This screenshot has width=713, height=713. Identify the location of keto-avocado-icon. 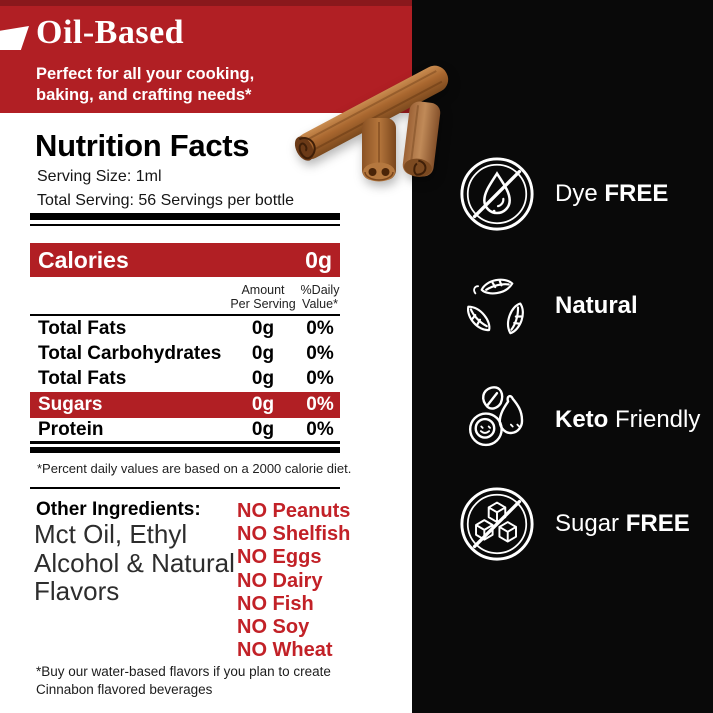
(497, 420).